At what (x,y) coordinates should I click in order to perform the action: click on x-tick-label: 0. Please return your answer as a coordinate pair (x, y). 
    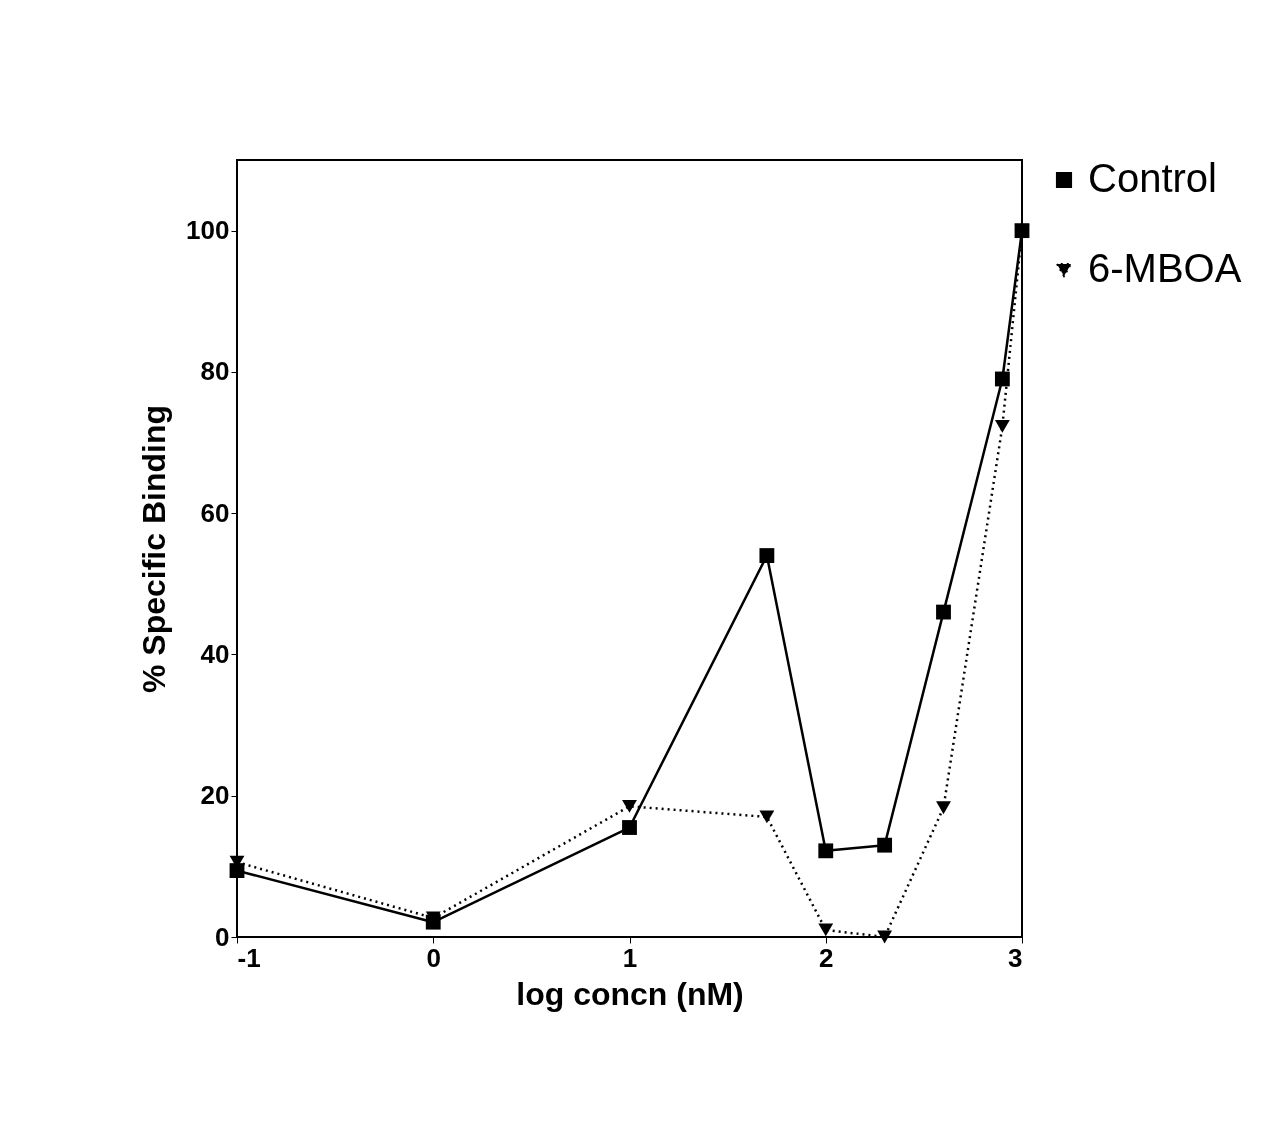
    Looking at the image, I should click on (433, 957).